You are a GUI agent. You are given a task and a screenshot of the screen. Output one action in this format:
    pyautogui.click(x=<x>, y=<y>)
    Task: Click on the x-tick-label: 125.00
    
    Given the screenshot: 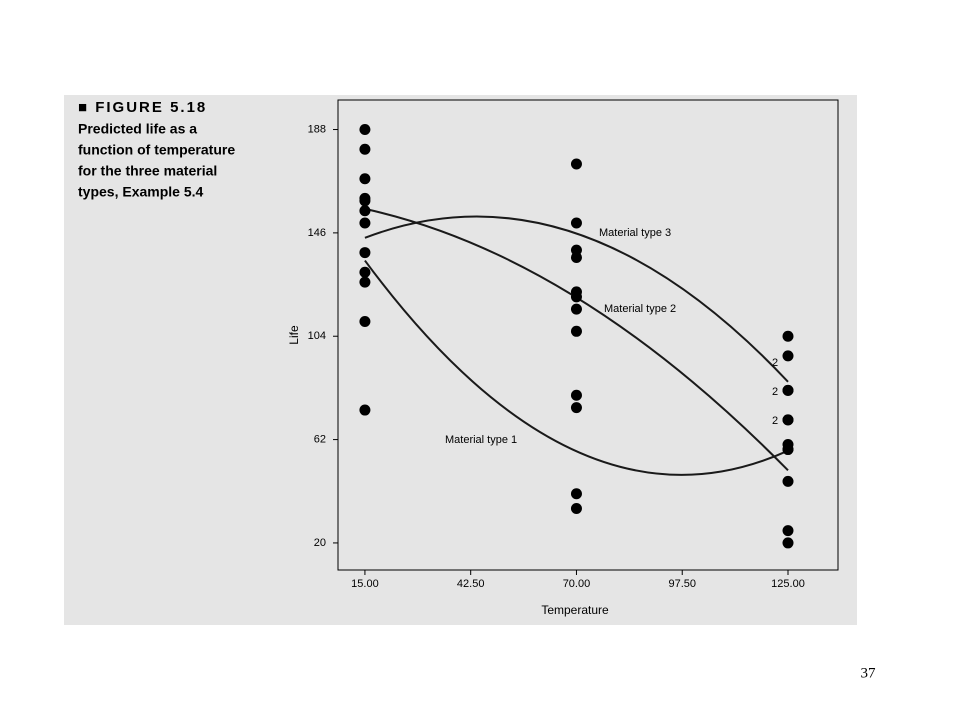 What is the action you would take?
    pyautogui.click(x=788, y=584)
    